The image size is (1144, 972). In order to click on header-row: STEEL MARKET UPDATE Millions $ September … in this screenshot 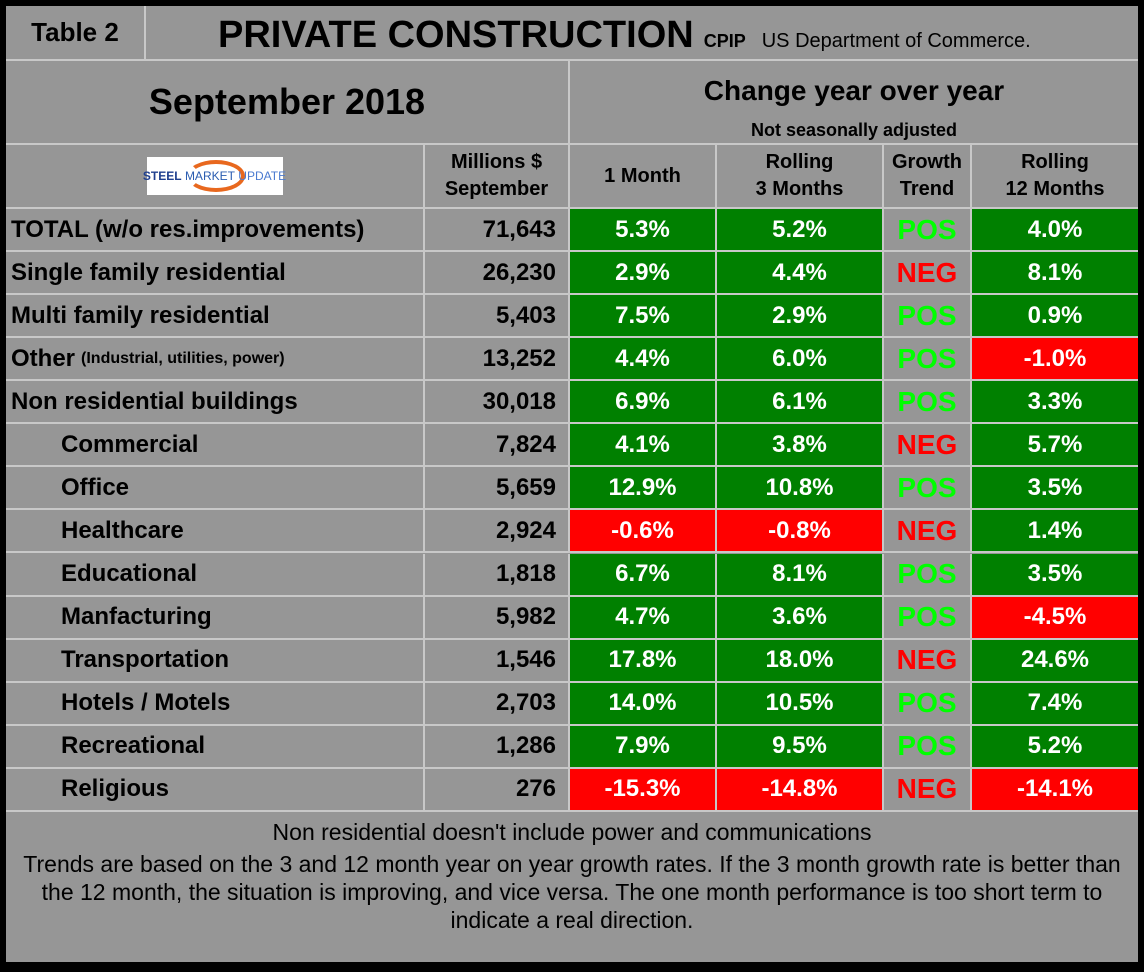, I will do `click(572, 177)`.